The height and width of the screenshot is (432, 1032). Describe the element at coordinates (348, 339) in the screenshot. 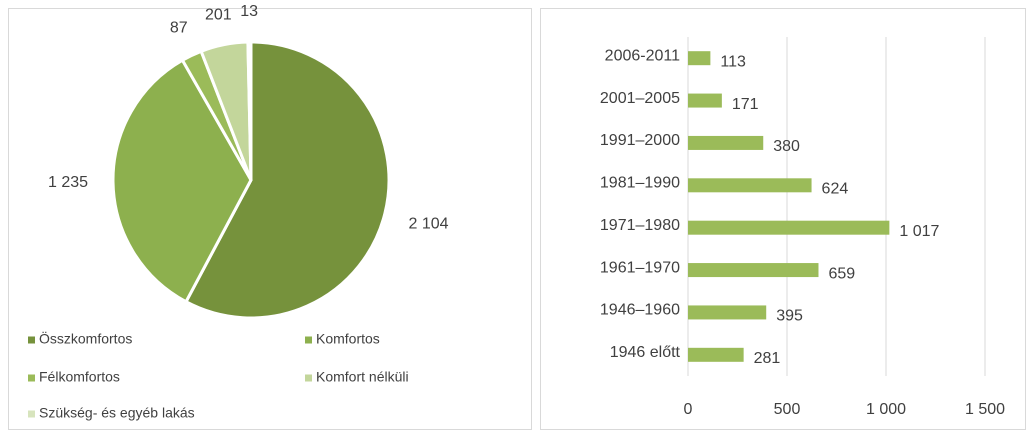

I see `legend-label: Komfortos` at that location.